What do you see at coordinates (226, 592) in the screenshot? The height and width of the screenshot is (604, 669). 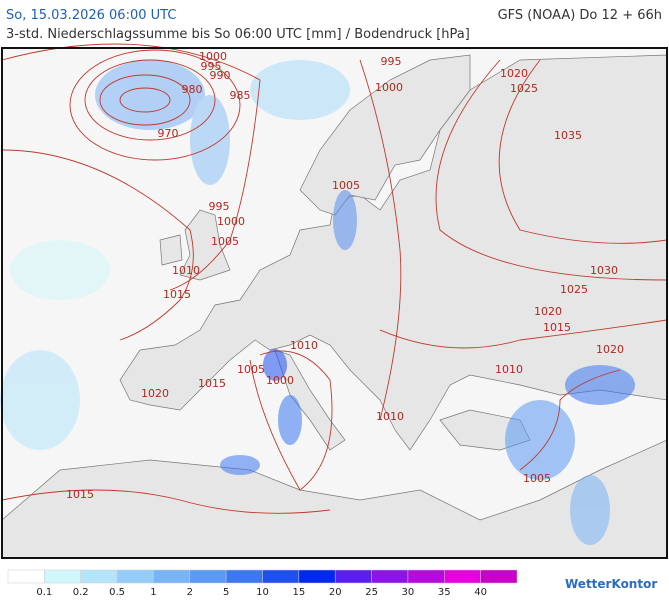 I see `legend-label: 5` at bounding box center [226, 592].